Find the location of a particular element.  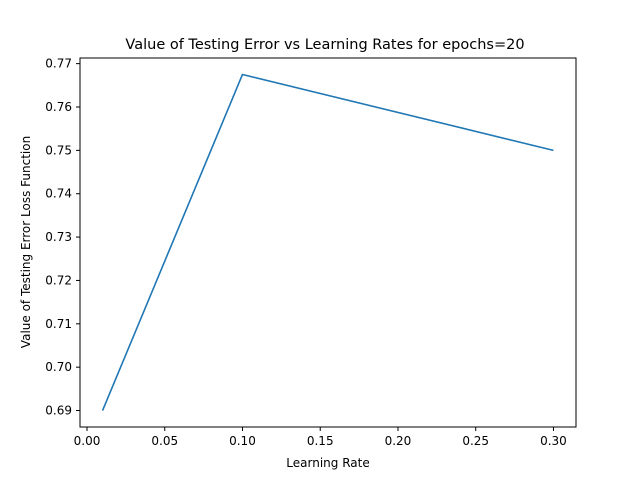

x-tick-label: 0.00 is located at coordinates (87, 441).